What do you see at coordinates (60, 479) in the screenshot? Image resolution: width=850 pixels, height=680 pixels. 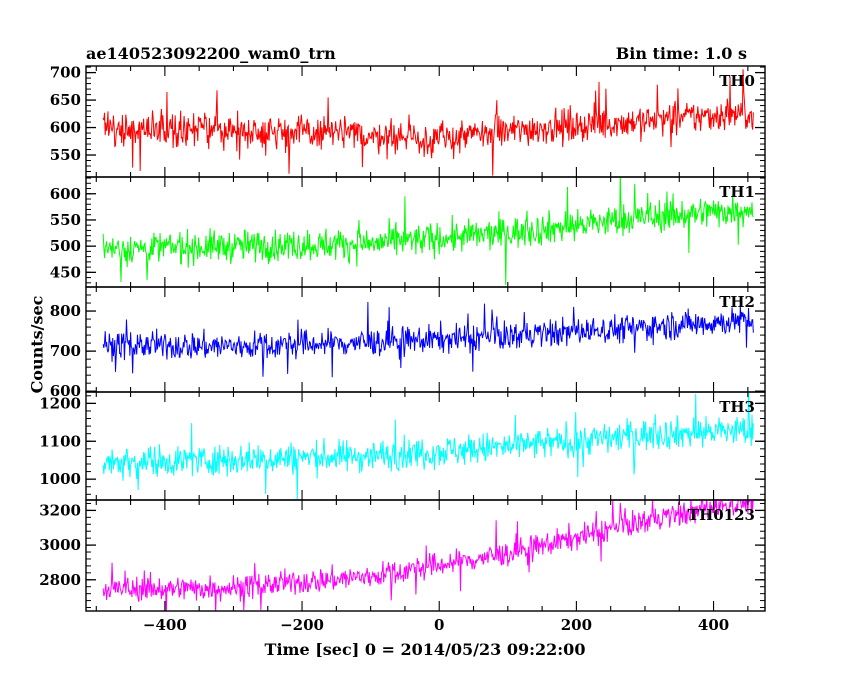 I see `y-tick-label-th3: 1000` at bounding box center [60, 479].